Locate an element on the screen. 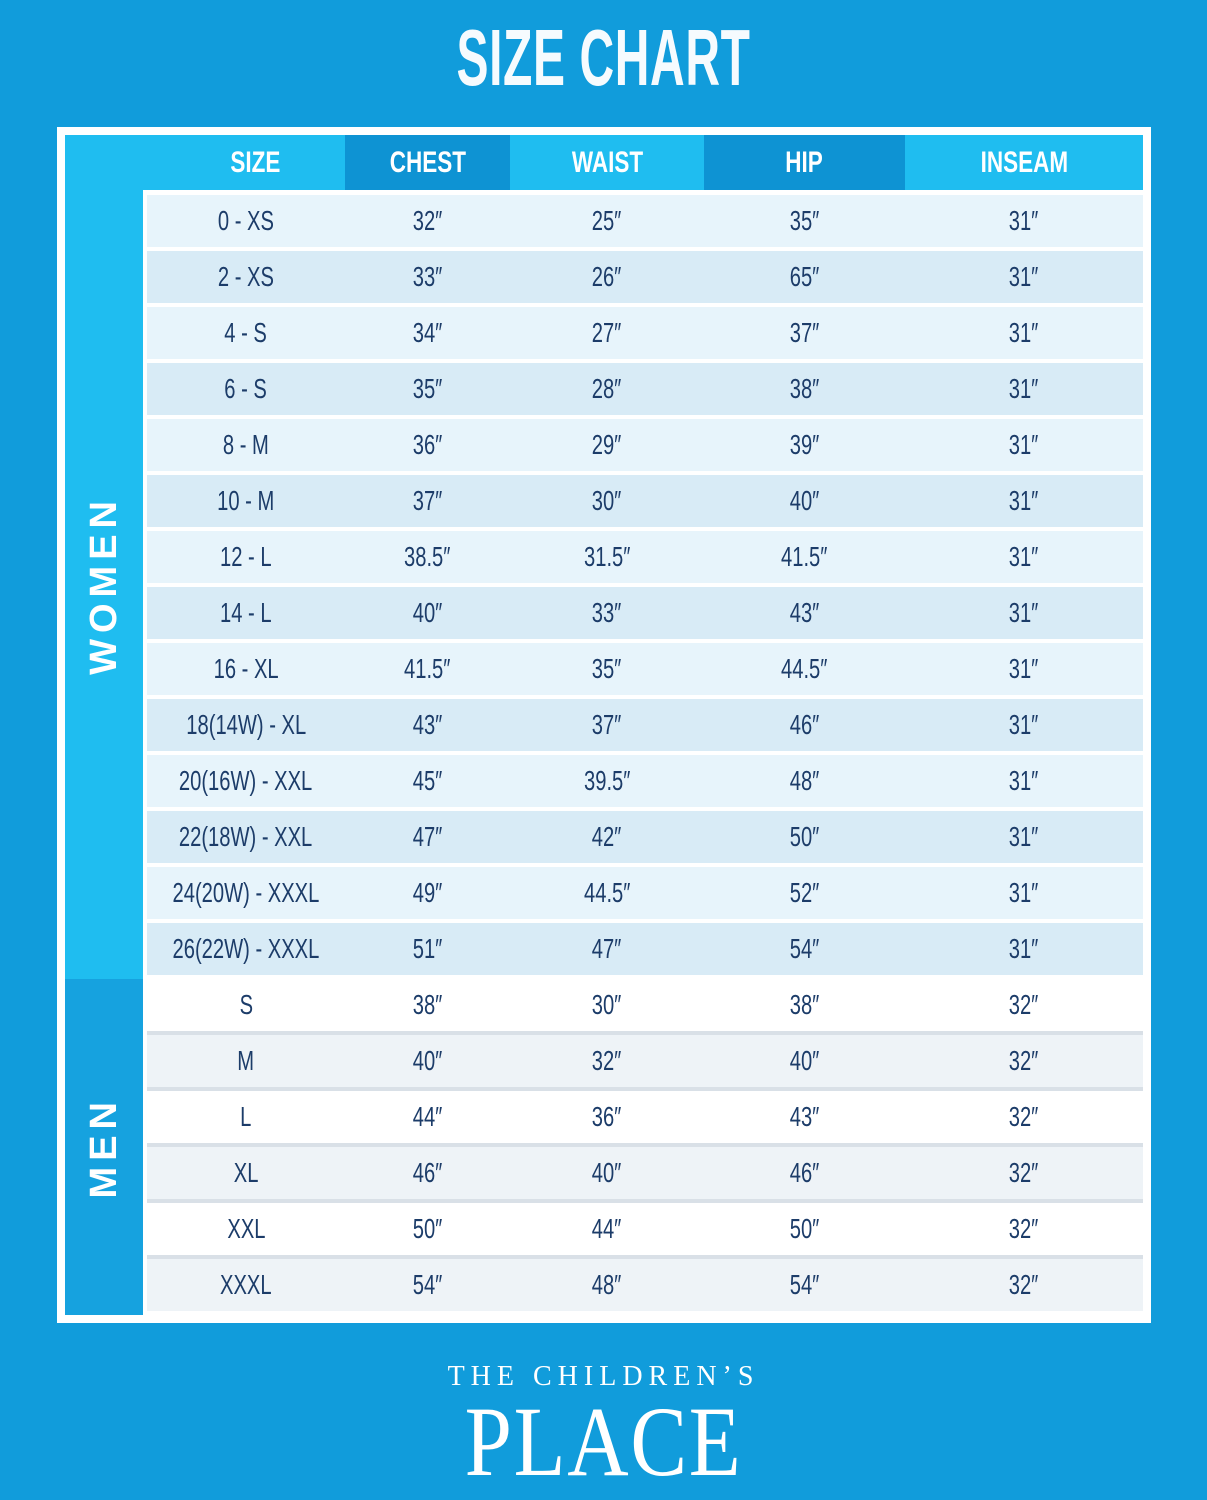 This screenshot has height=1500, width=1207. chest-cell: 47″ is located at coordinates (427, 836).